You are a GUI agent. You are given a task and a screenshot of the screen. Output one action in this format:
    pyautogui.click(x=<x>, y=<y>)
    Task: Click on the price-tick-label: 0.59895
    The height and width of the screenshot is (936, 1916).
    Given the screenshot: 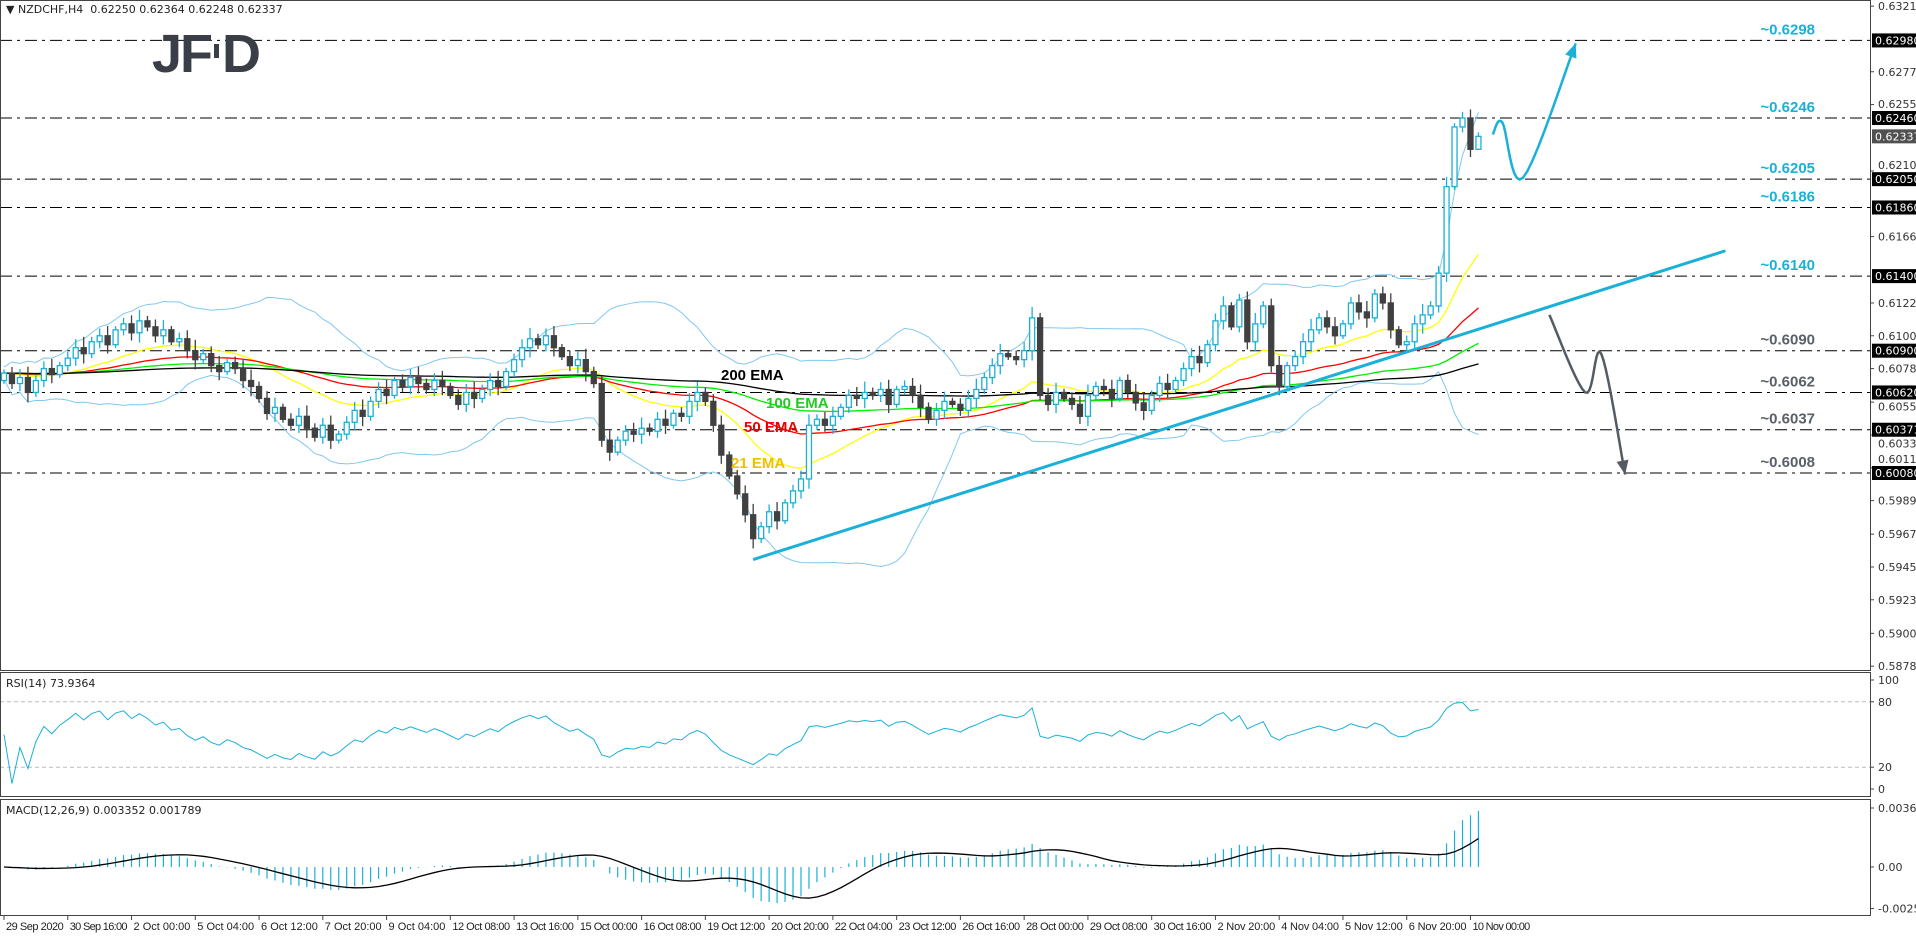 What is the action you would take?
    pyautogui.click(x=1897, y=501)
    